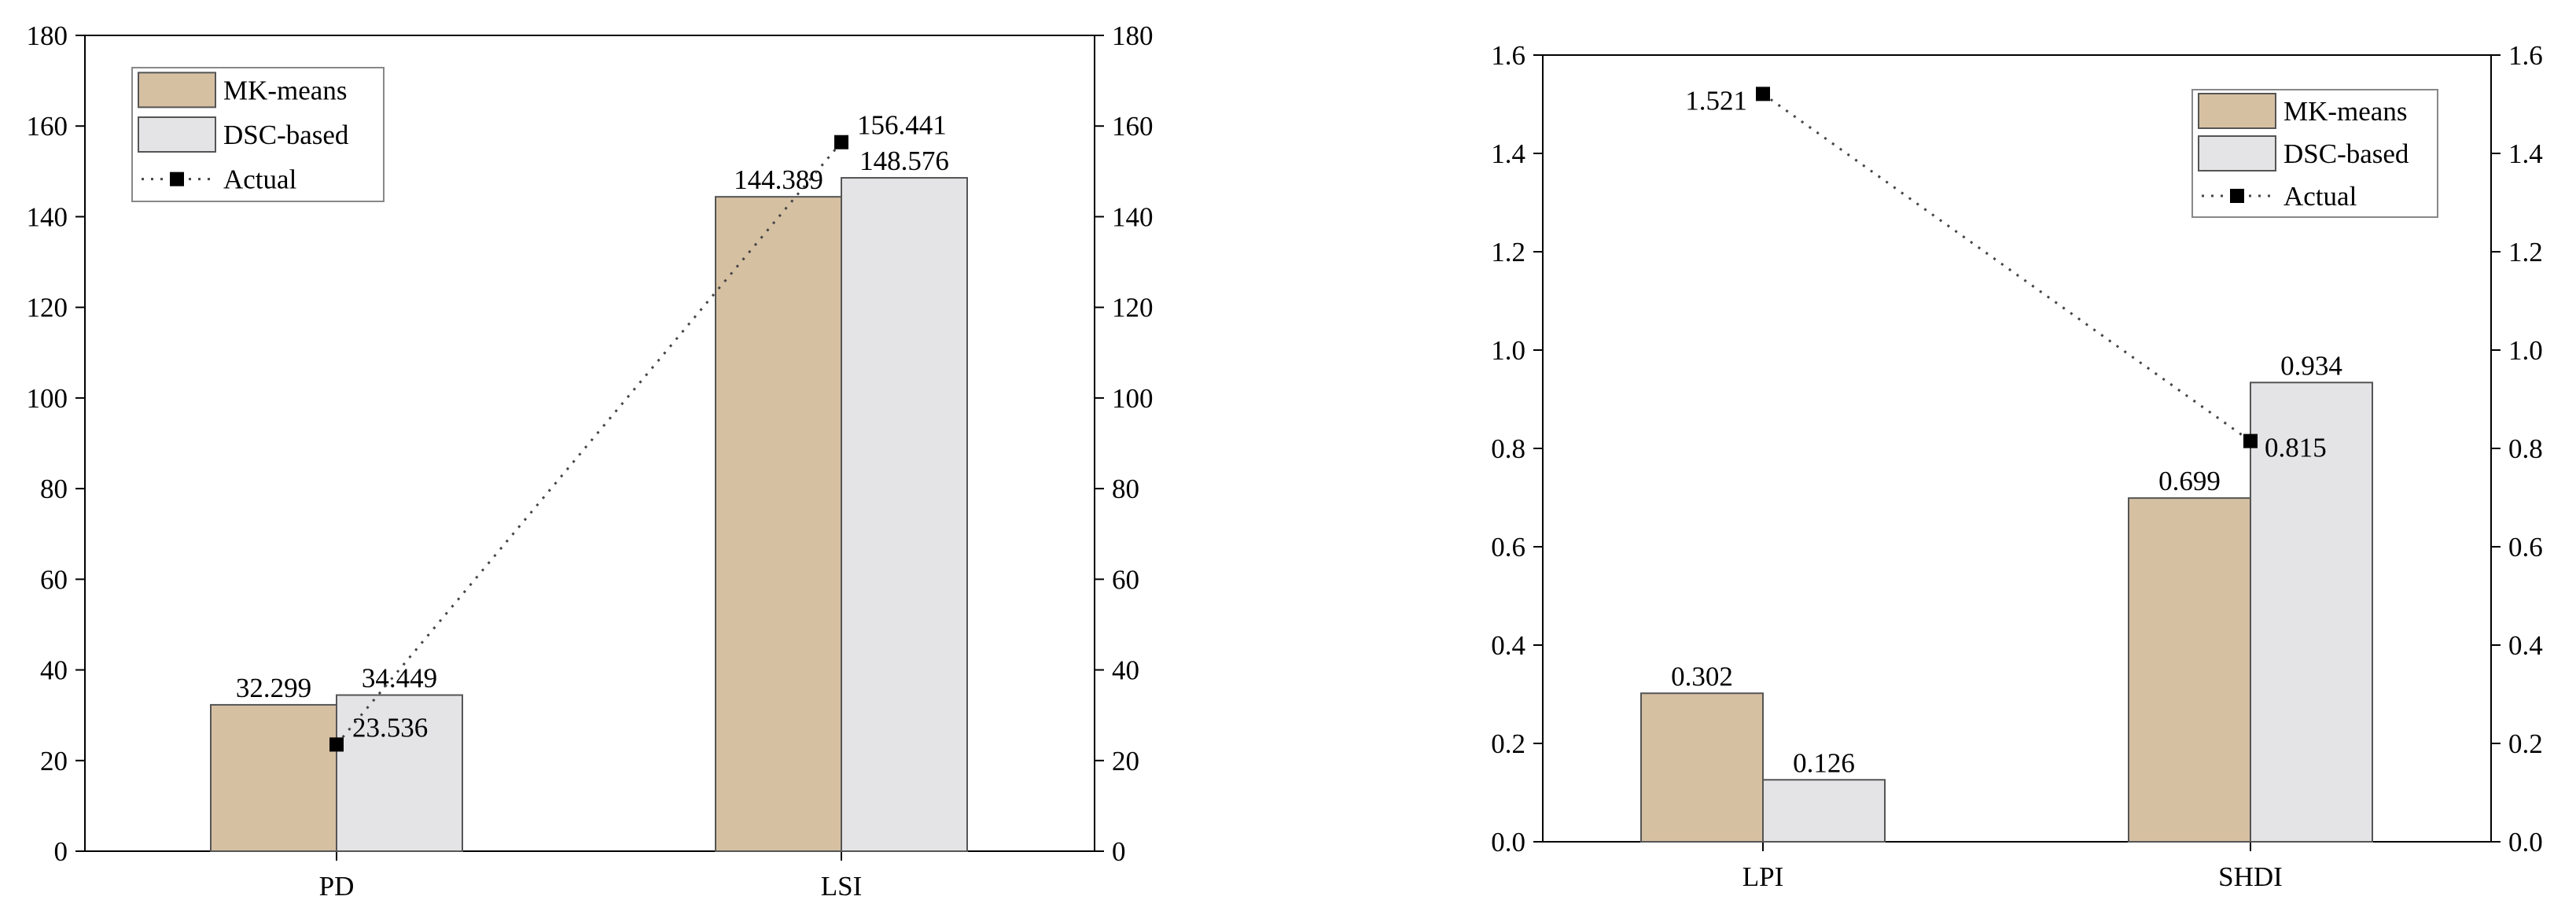  Describe the element at coordinates (2250, 440) in the screenshot. I see `actual-marker-shdi` at that location.